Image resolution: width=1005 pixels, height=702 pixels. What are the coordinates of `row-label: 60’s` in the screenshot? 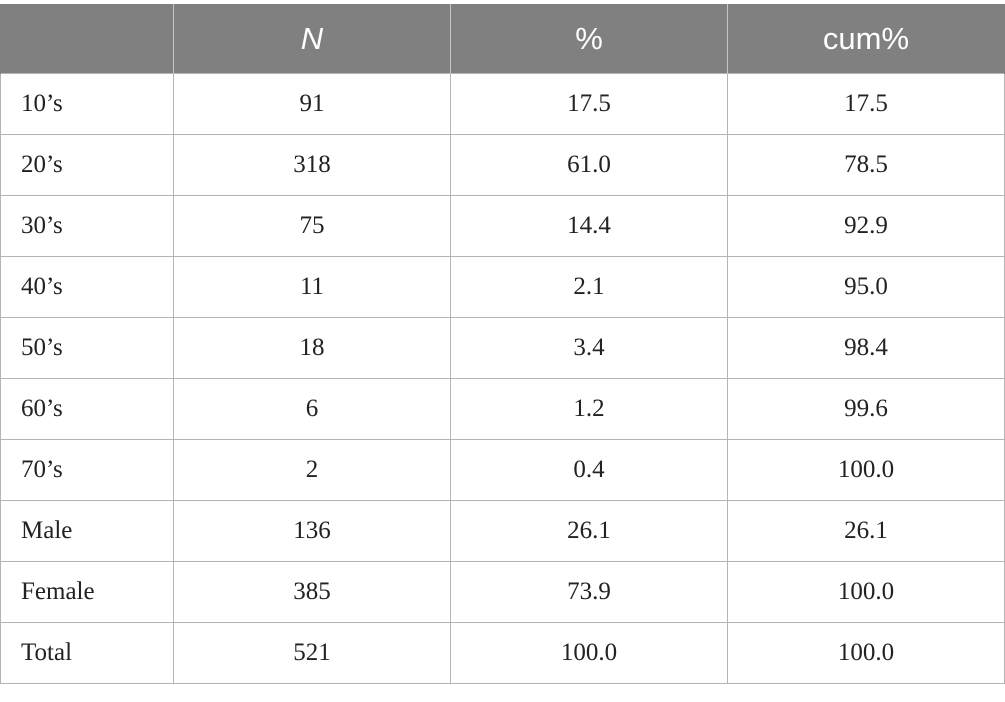 It's located at (87, 409).